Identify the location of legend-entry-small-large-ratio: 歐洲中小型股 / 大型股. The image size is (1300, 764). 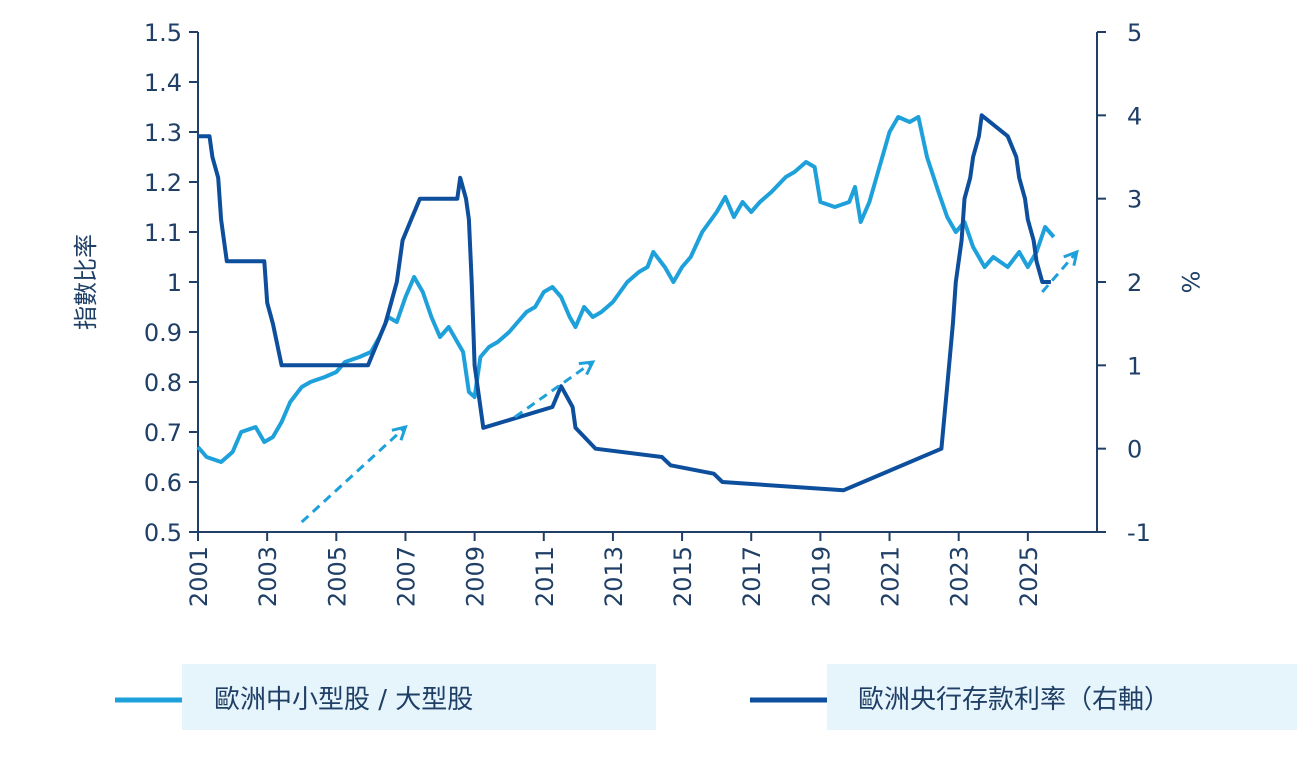
(385, 697).